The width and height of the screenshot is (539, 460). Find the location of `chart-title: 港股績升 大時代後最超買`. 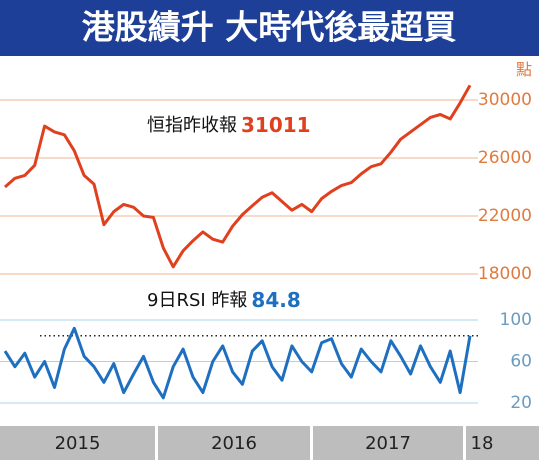

chart-title: 港股績升 大時代後最超買 is located at coordinates (269, 27).